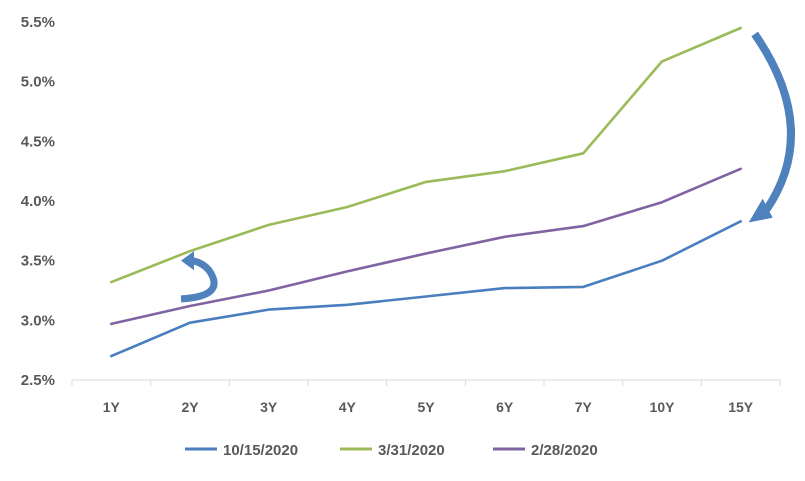 The height and width of the screenshot is (481, 805). What do you see at coordinates (269, 407) in the screenshot?
I see `x-tick-label: 3Y` at bounding box center [269, 407].